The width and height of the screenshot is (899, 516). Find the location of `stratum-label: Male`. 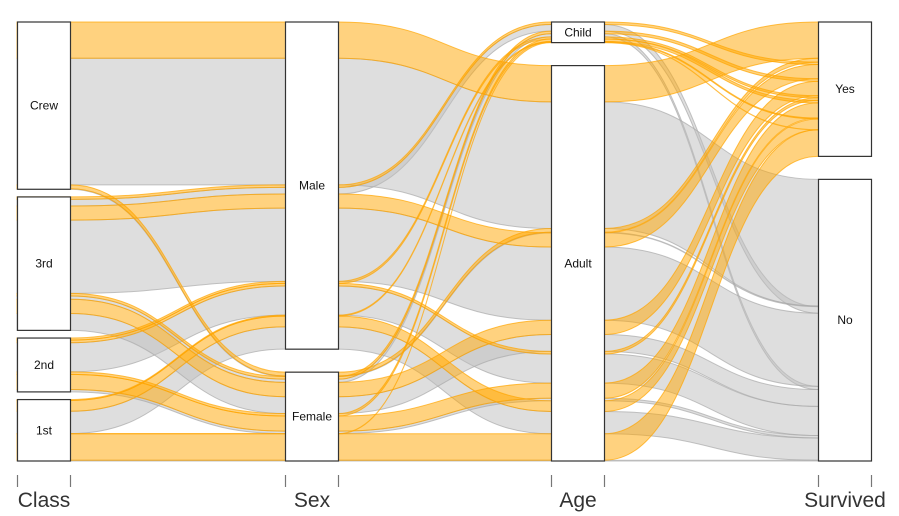

stratum-label: Male is located at coordinates (312, 186).